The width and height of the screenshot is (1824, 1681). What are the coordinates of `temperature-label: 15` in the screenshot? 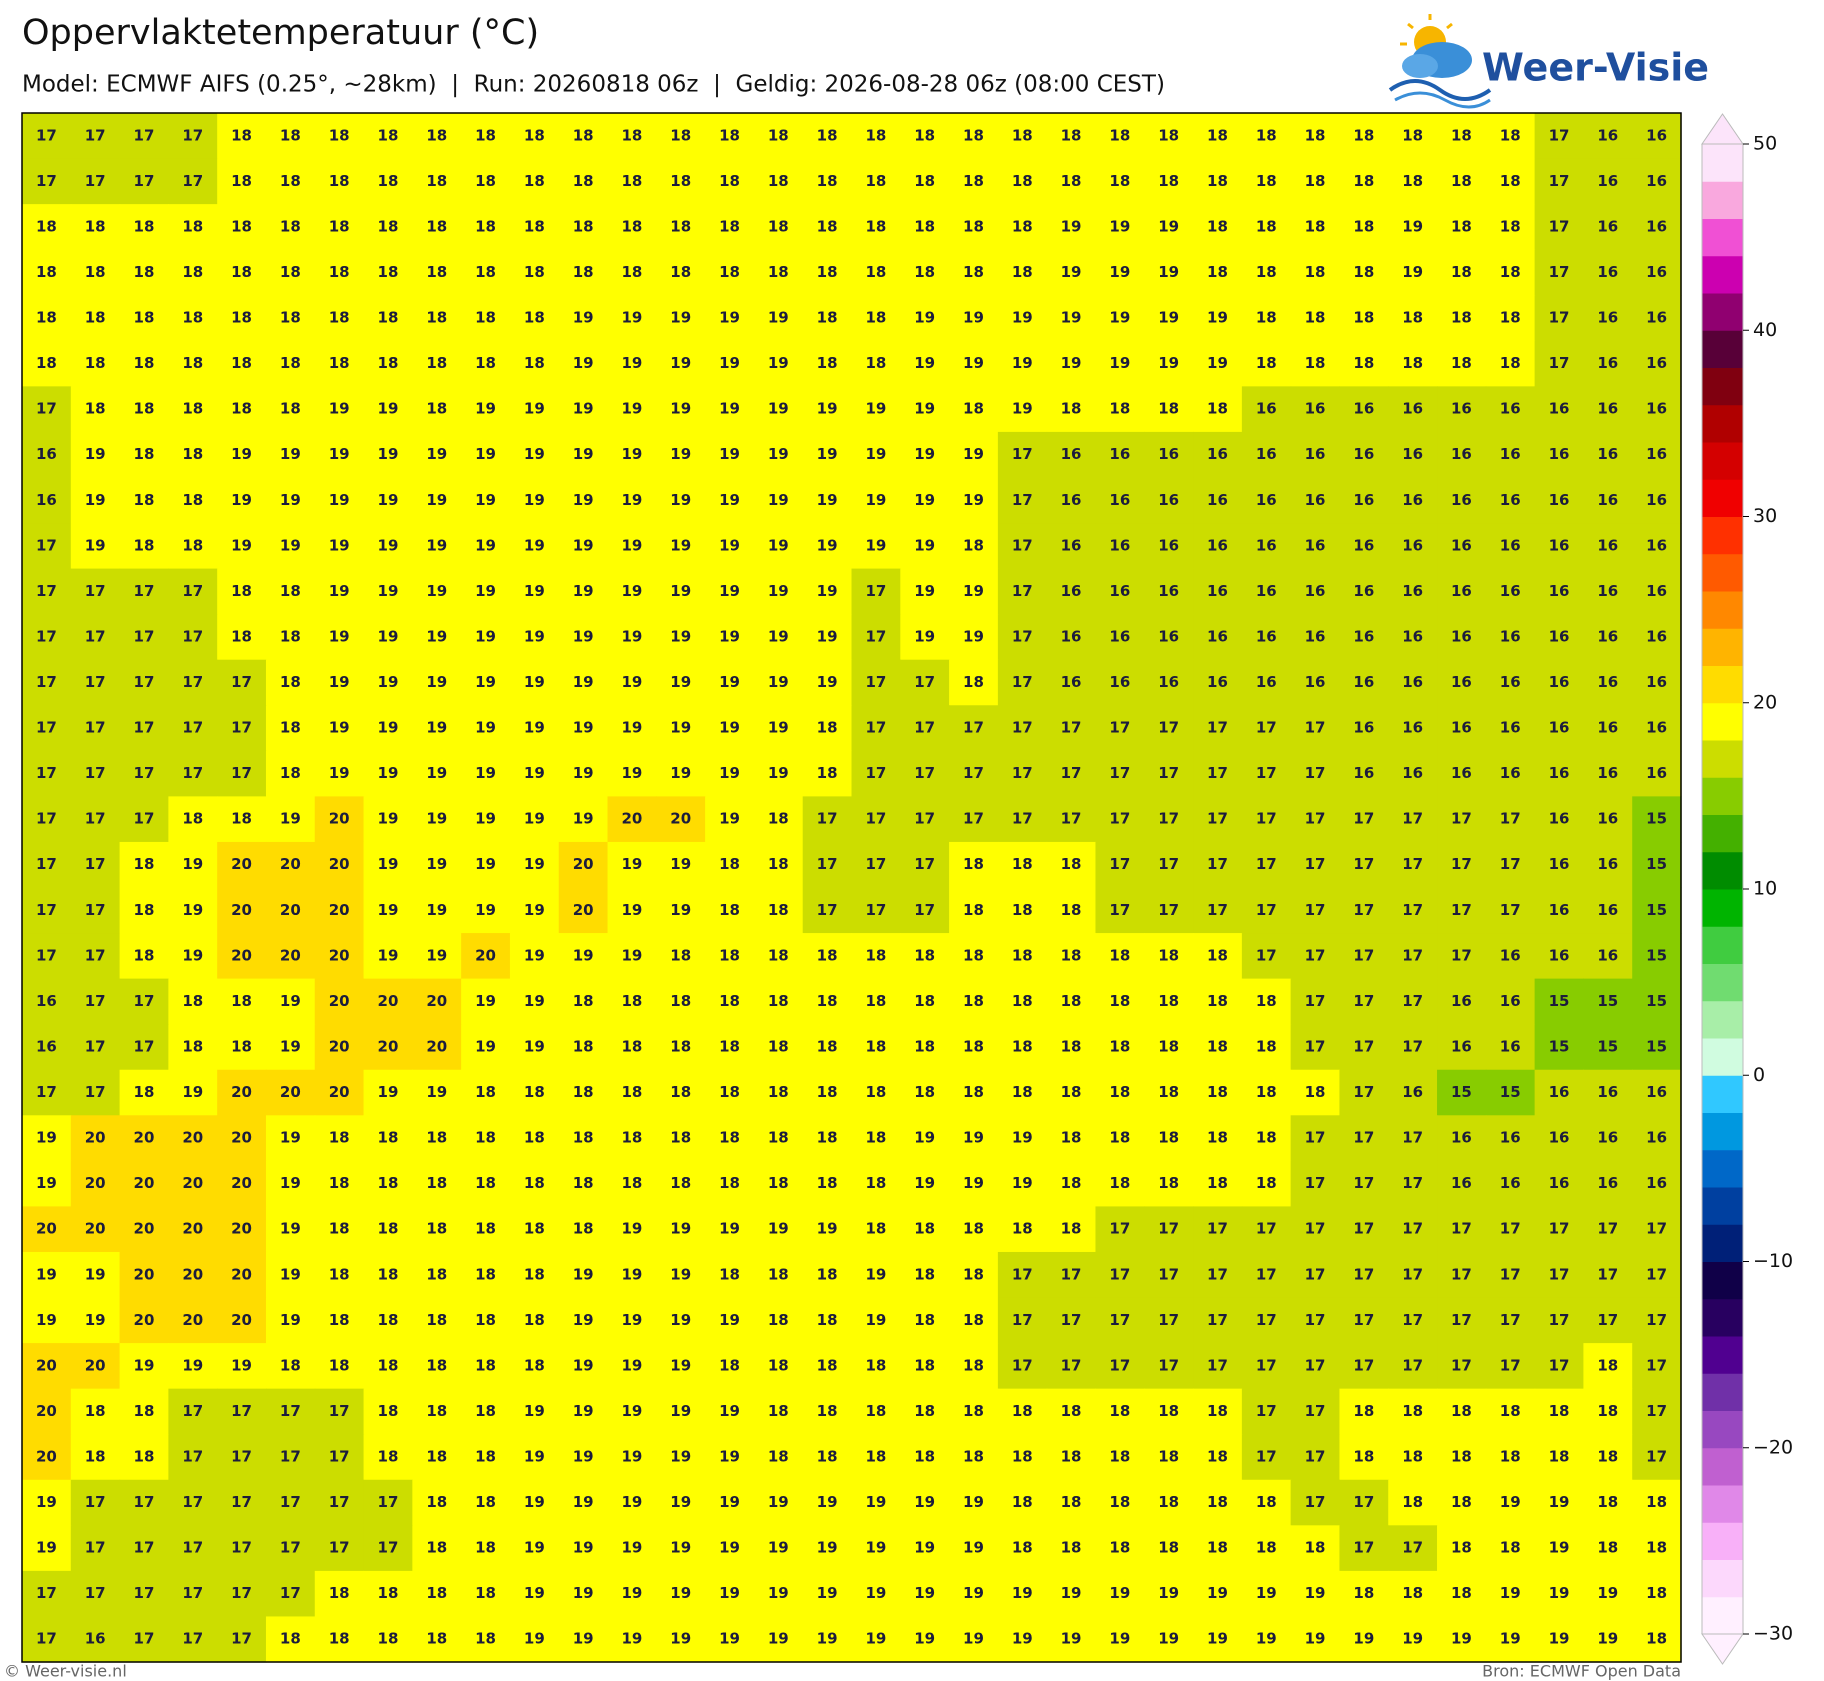 It's located at (1510, 1092).